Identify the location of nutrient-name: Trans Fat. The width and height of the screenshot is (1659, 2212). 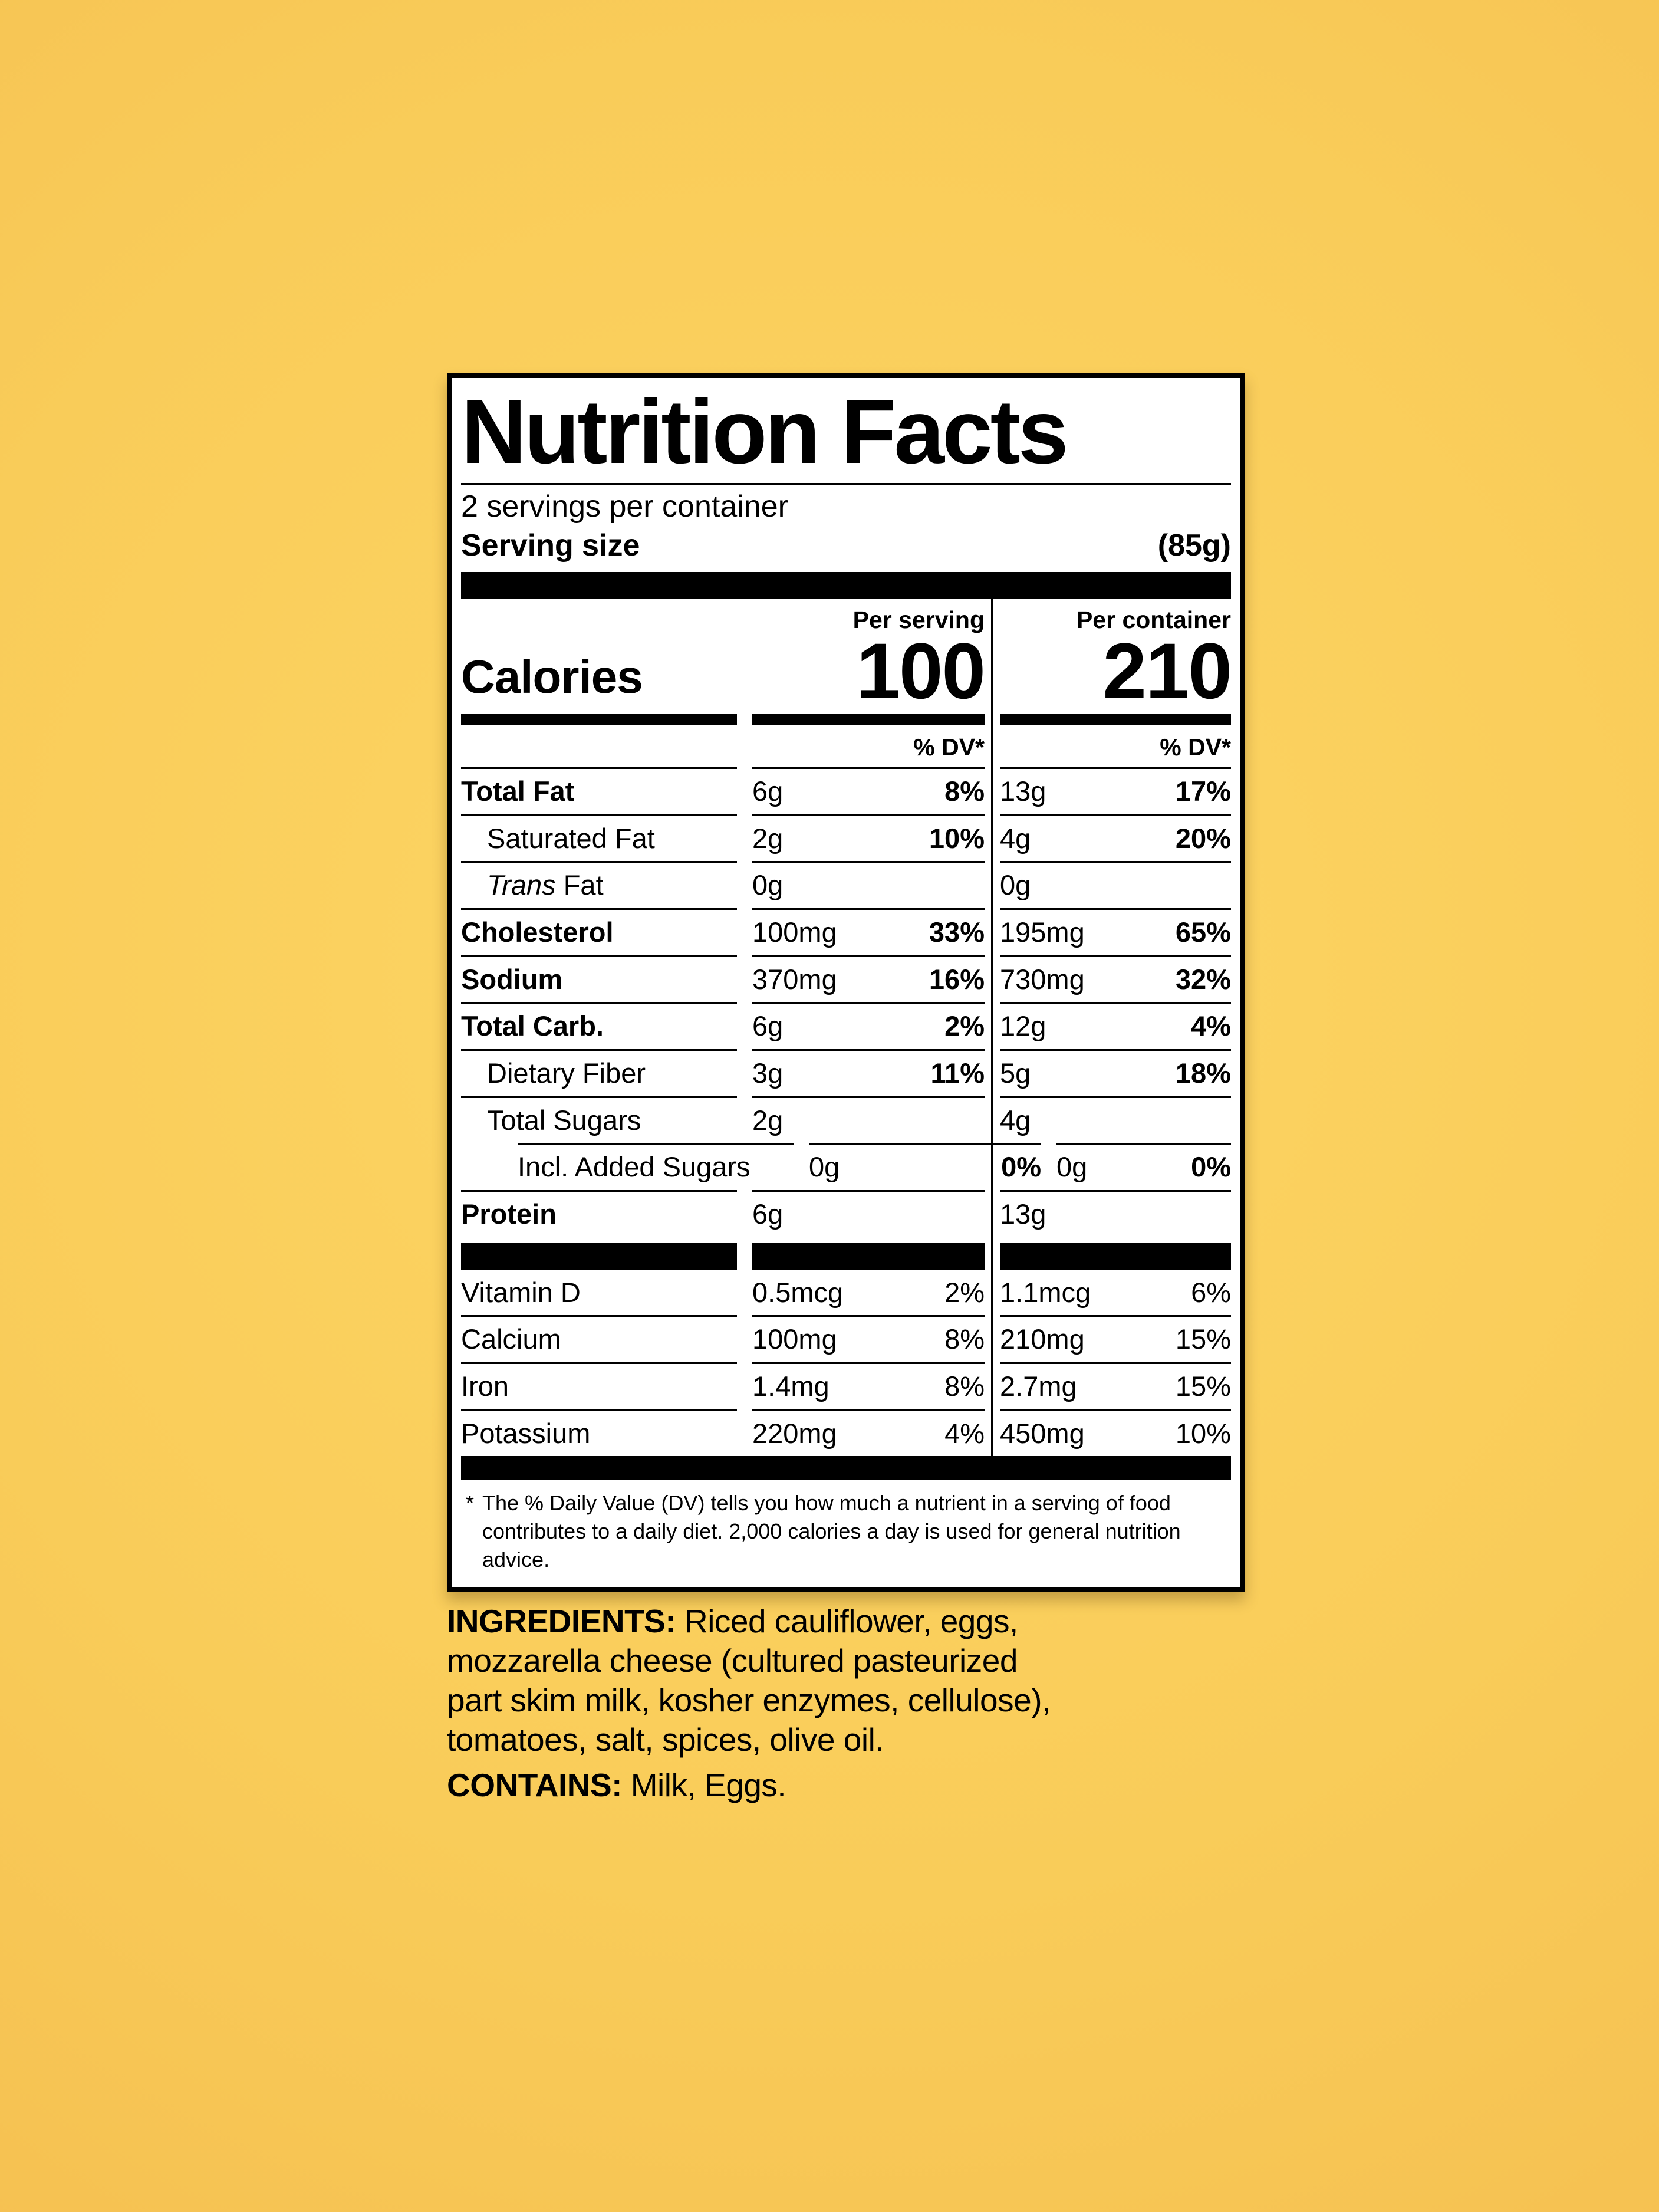
(545, 885).